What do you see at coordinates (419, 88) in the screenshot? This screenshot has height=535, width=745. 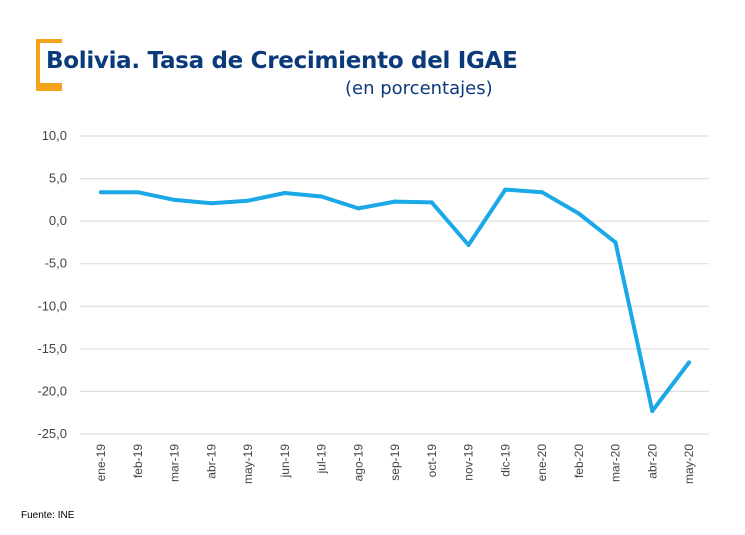 I see `chart-subtitle: (en porcentajes)` at bounding box center [419, 88].